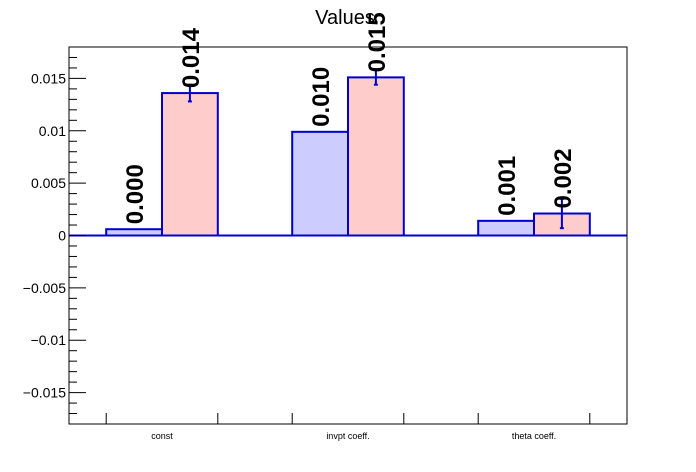 The image size is (696, 472). I want to click on y-tick-label-2: −0.005, so click(44, 288).